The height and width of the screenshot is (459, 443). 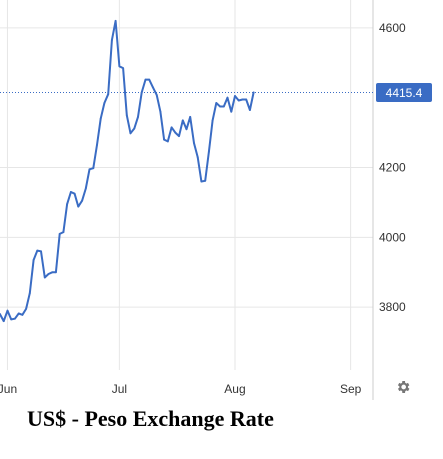 I want to click on last-value-tag-background, so click(x=404, y=92).